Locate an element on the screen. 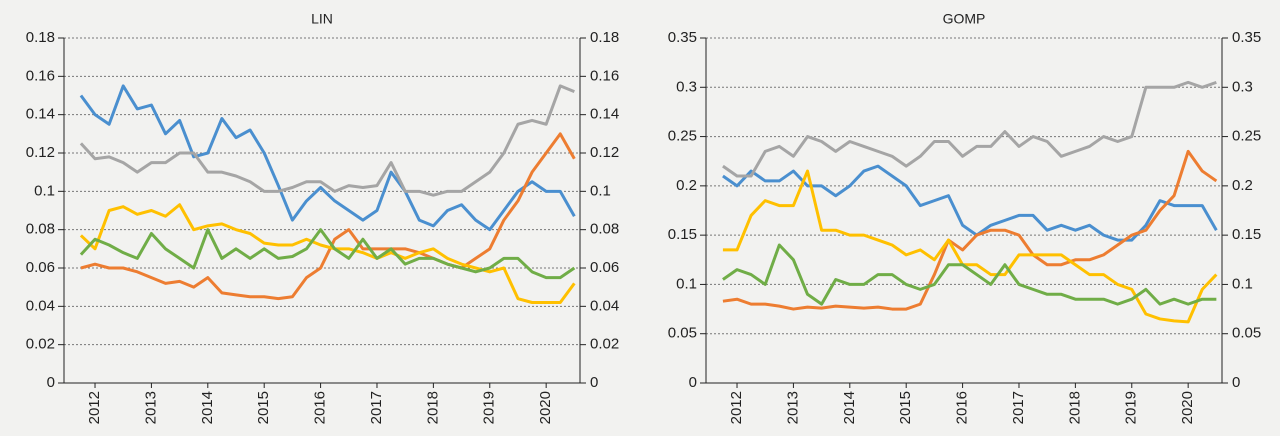  y2-tick-label: 0.02 is located at coordinates (604, 344).